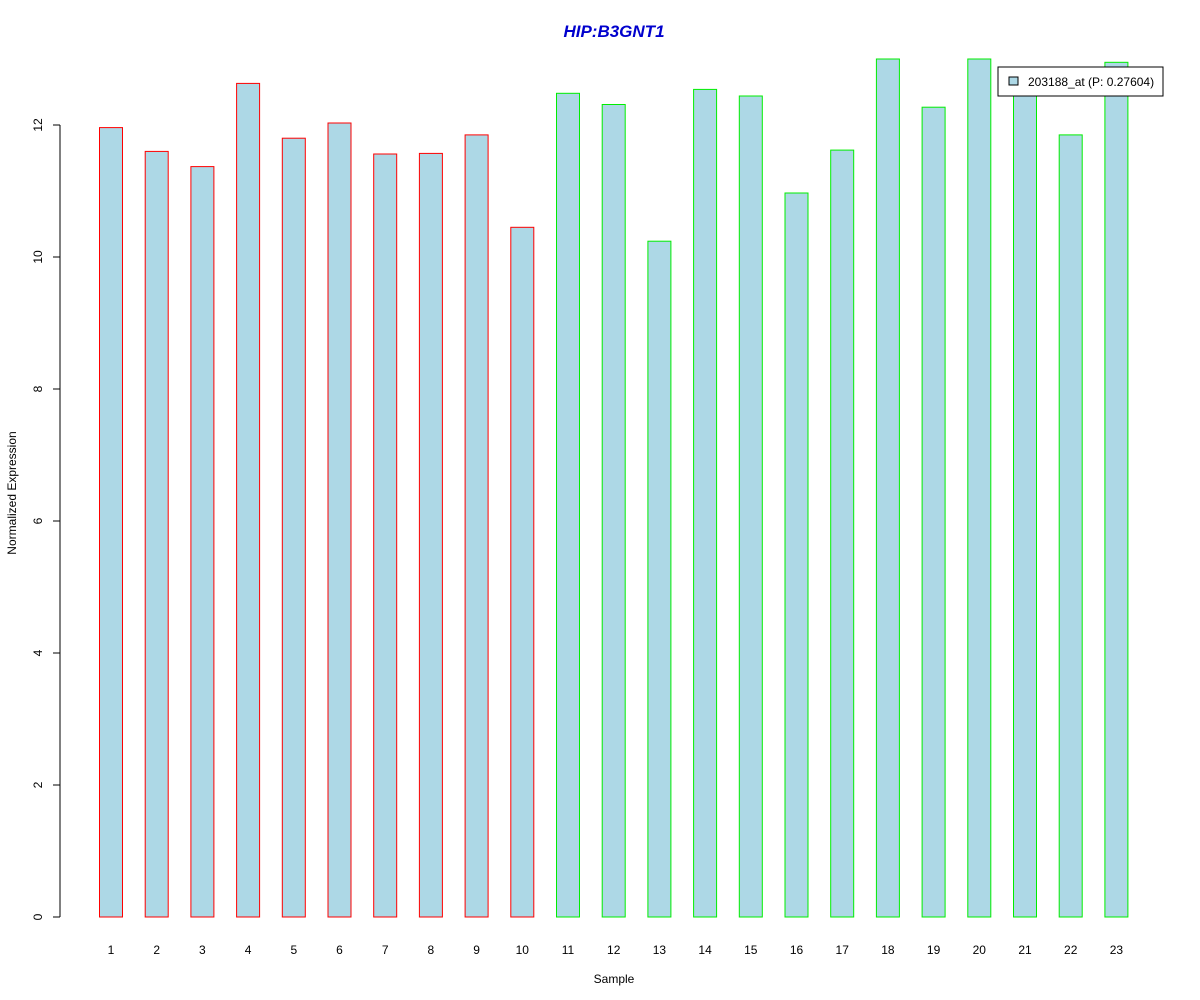 This screenshot has width=1200, height=1000. What do you see at coordinates (1025, 950) in the screenshot?
I see `x-tick-label: 21` at bounding box center [1025, 950].